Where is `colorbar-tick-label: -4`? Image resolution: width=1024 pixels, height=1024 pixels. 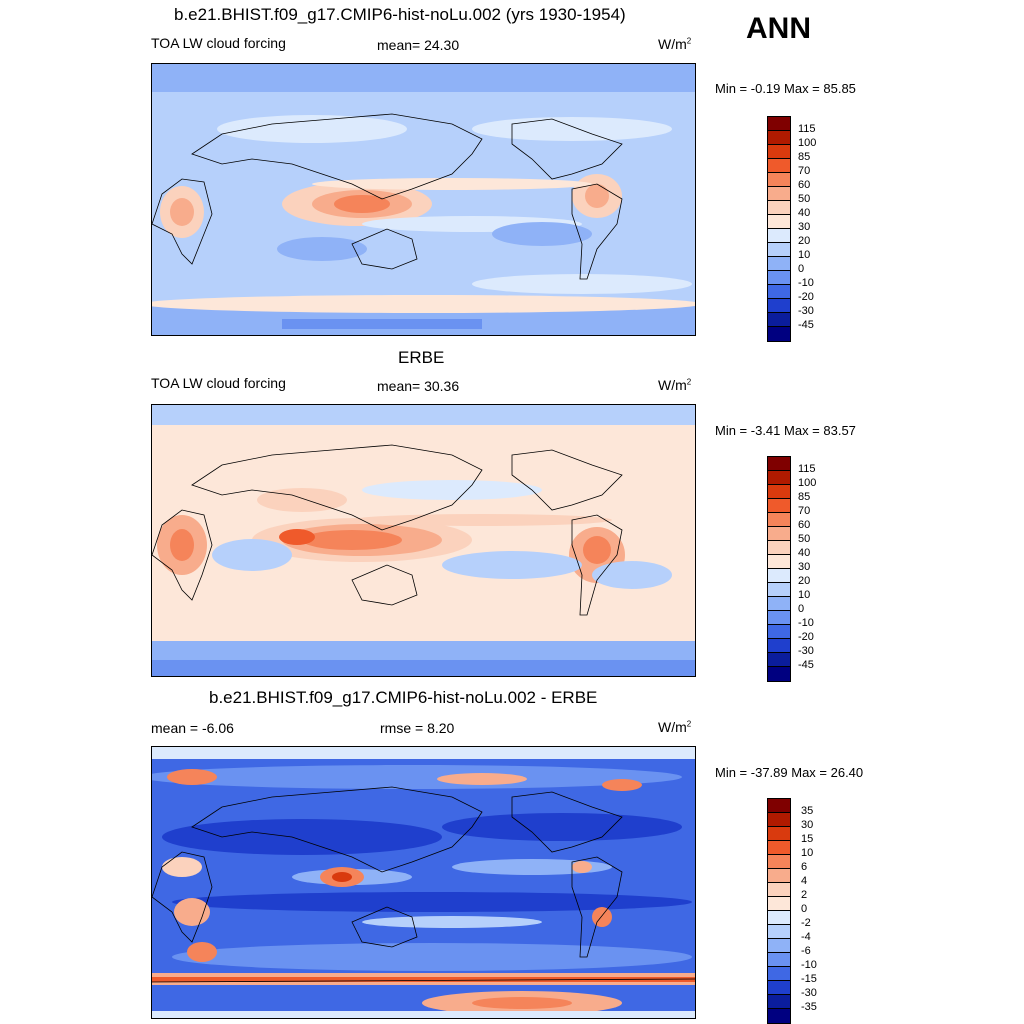 colorbar-tick-label: -4 is located at coordinates (806, 937).